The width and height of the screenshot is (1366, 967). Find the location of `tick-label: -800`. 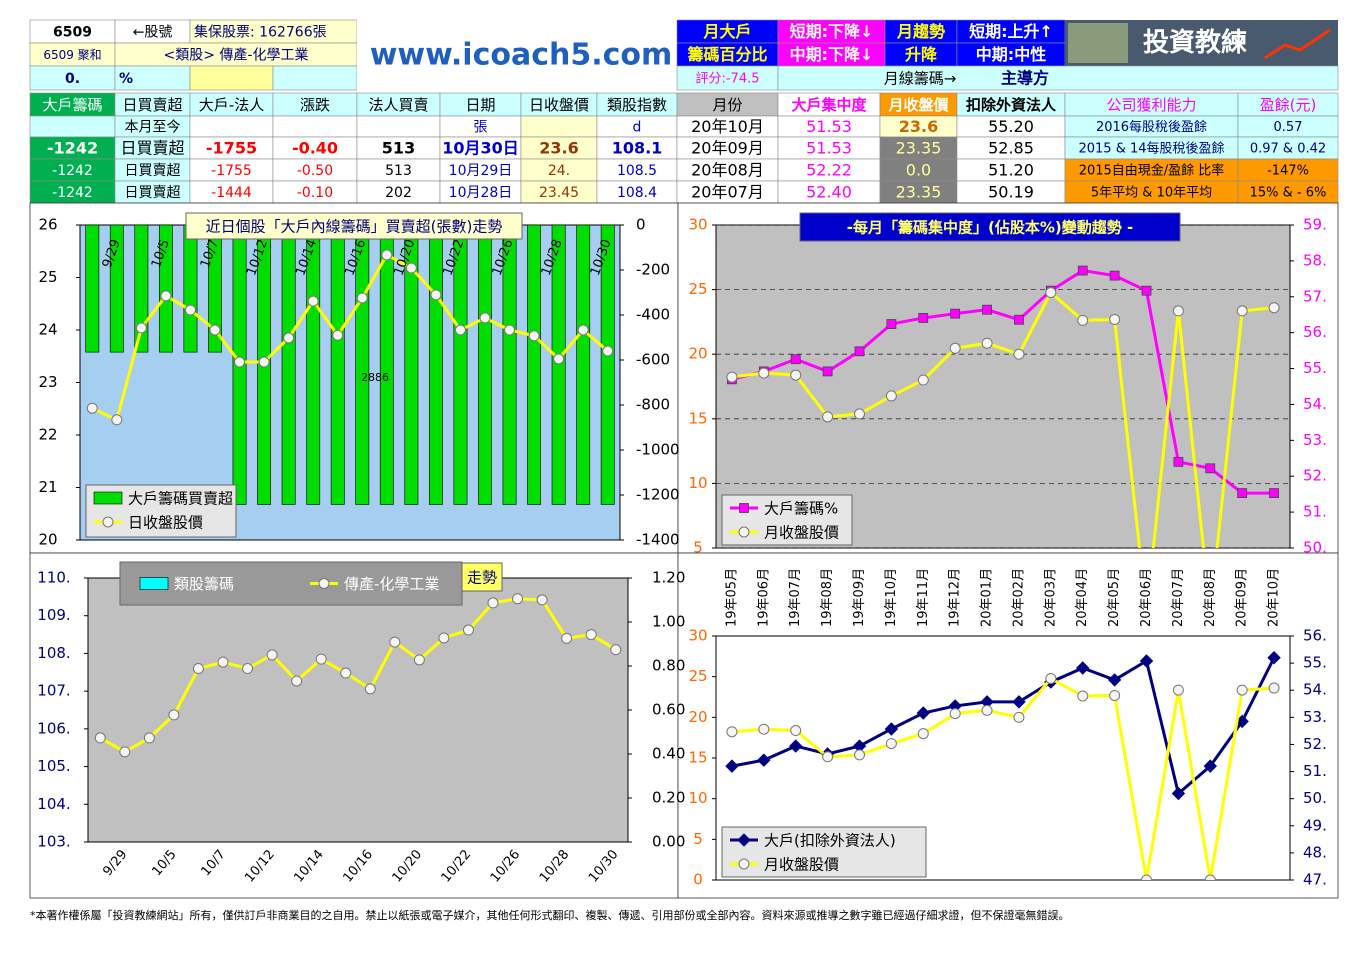

tick-label: -800 is located at coordinates (653, 405).